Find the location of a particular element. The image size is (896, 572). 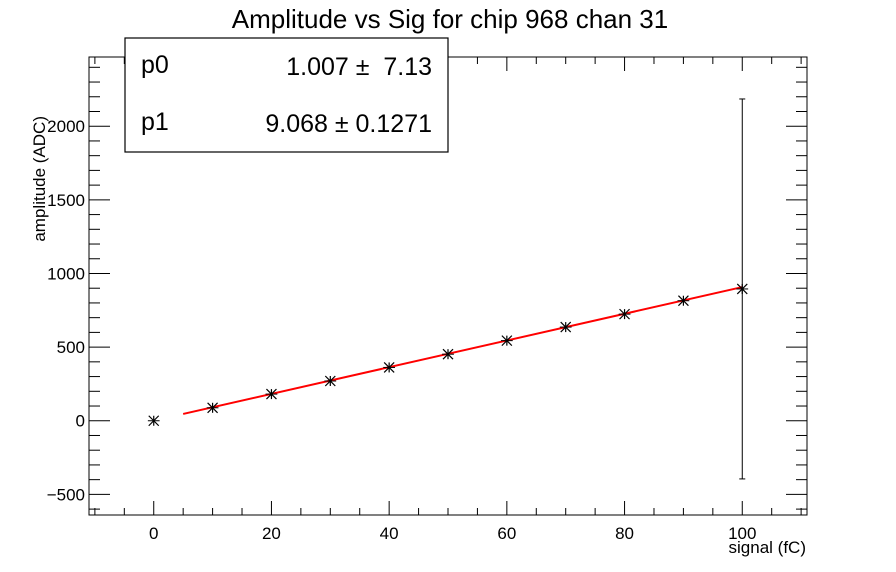

x-axis-label: signal (fC) is located at coordinates (767, 547).